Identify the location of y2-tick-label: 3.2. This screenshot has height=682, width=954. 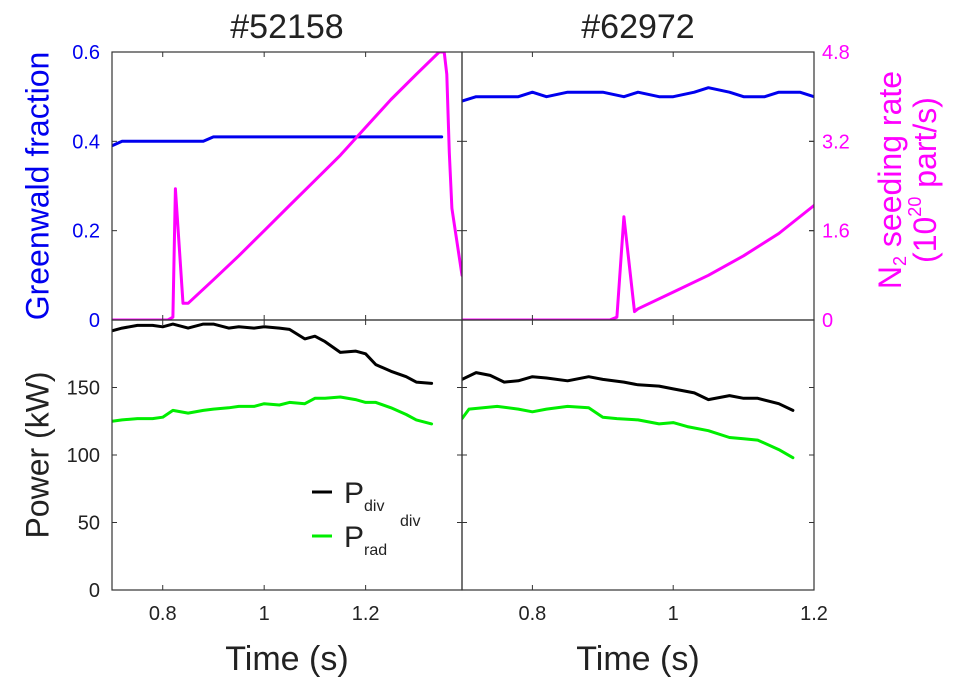
(836, 142).